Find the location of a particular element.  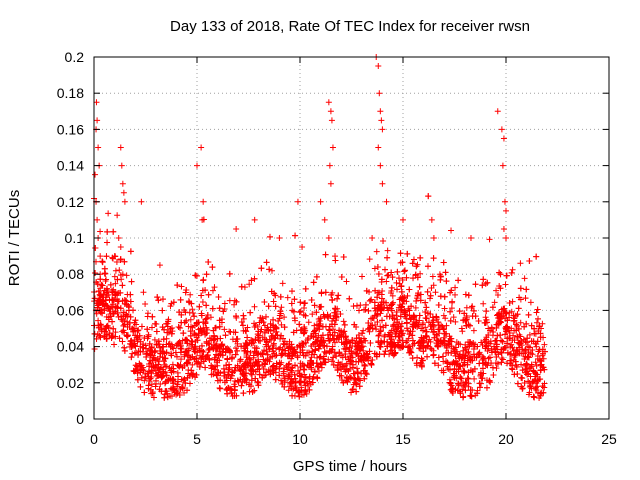

y-tick-label: 0.1 is located at coordinates (75, 238).